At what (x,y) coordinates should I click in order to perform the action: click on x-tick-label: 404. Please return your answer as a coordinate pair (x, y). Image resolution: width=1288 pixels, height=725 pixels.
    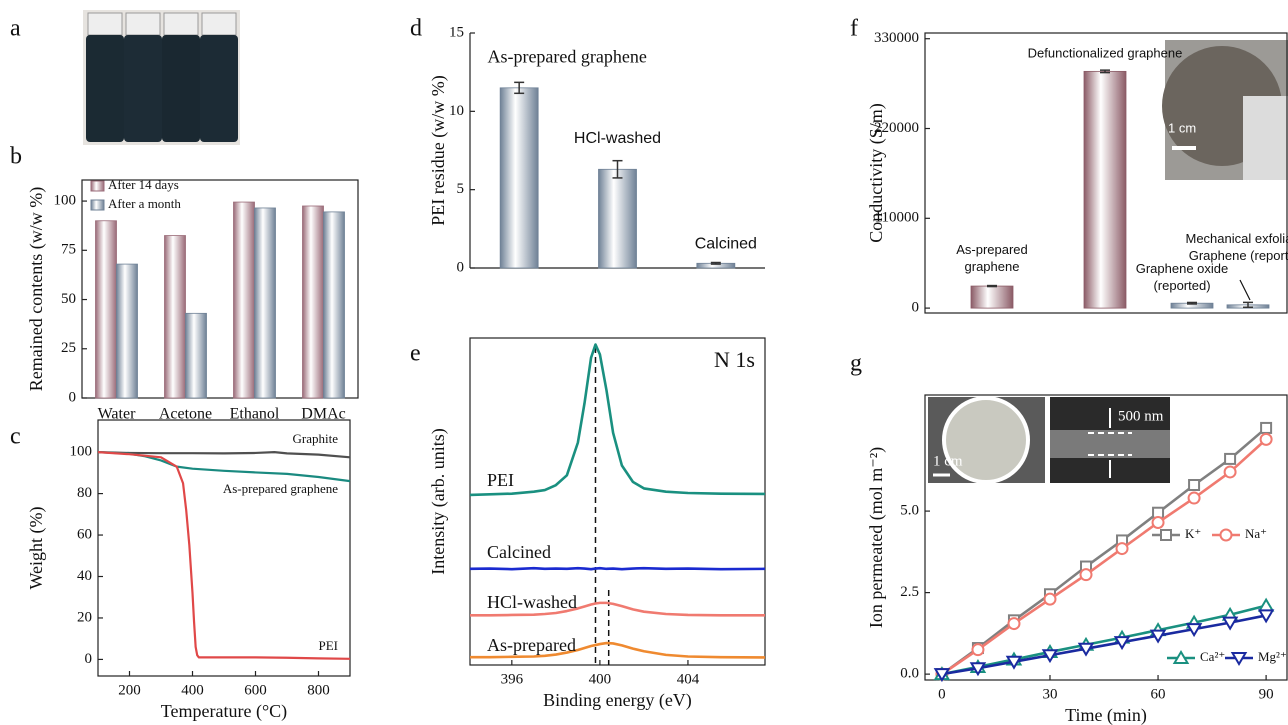
    Looking at the image, I should click on (688, 679).